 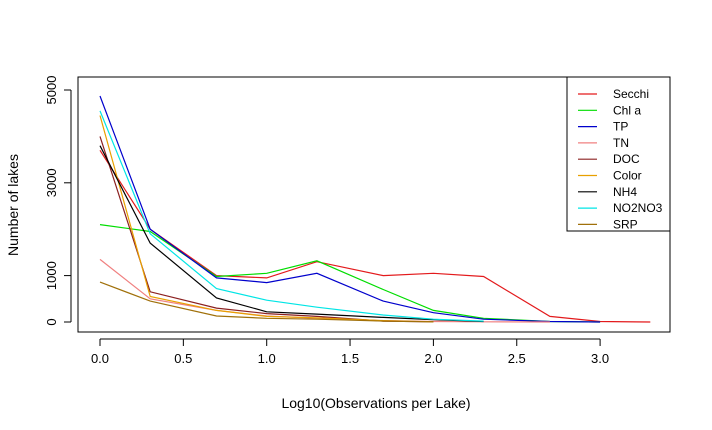 What do you see at coordinates (433, 358) in the screenshot?
I see `x-tick-label: 2.0` at bounding box center [433, 358].